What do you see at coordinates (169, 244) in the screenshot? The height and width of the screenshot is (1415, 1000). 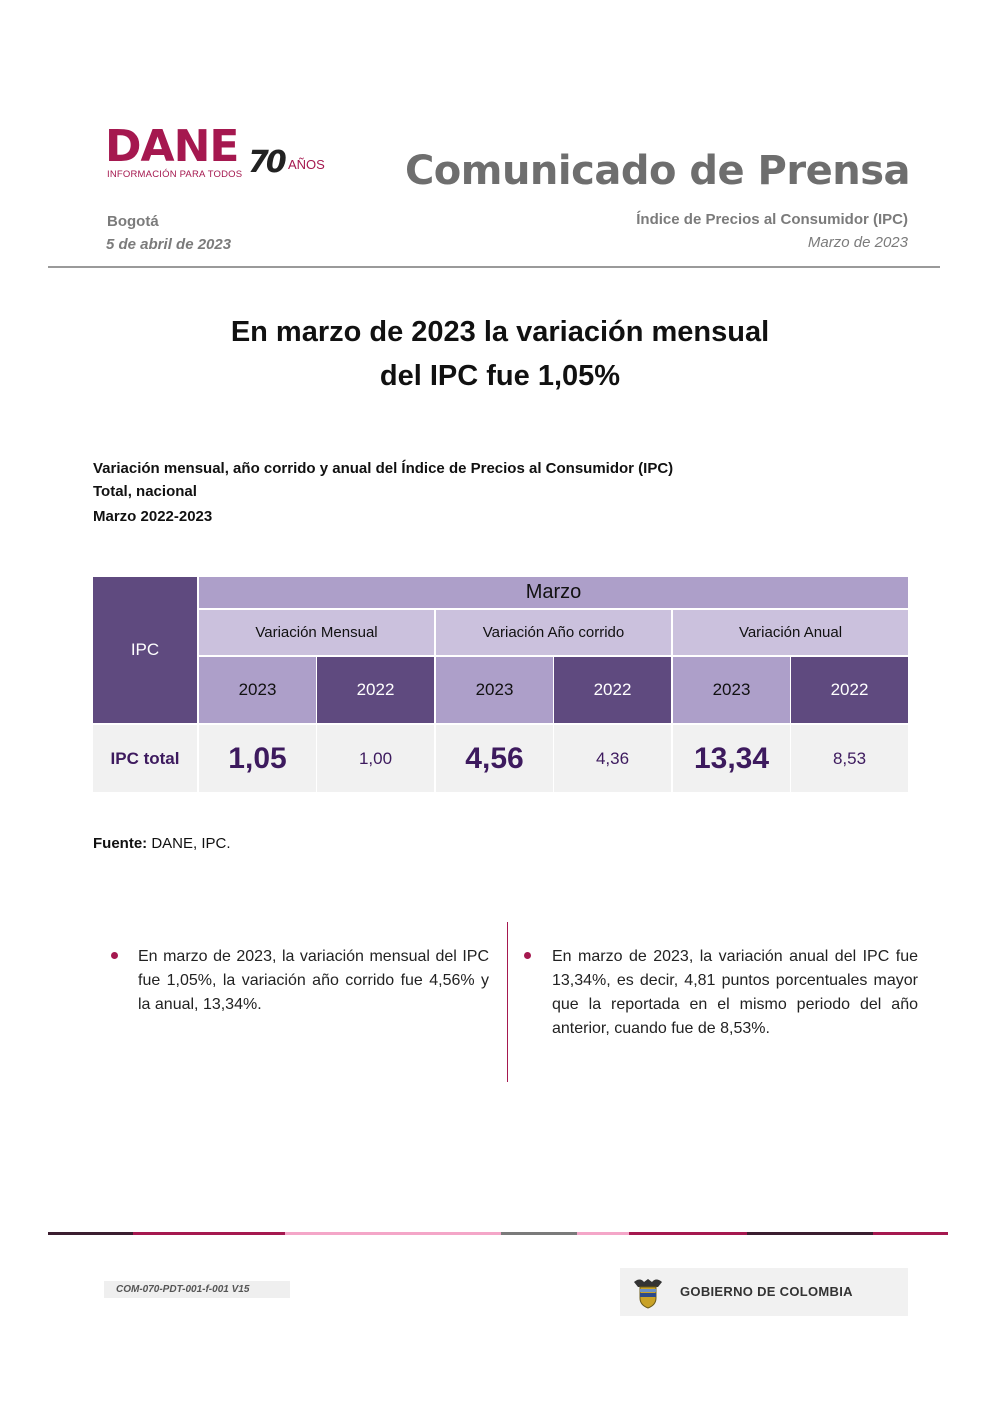 I see `publication-date: 5 de abril de 2023` at bounding box center [169, 244].